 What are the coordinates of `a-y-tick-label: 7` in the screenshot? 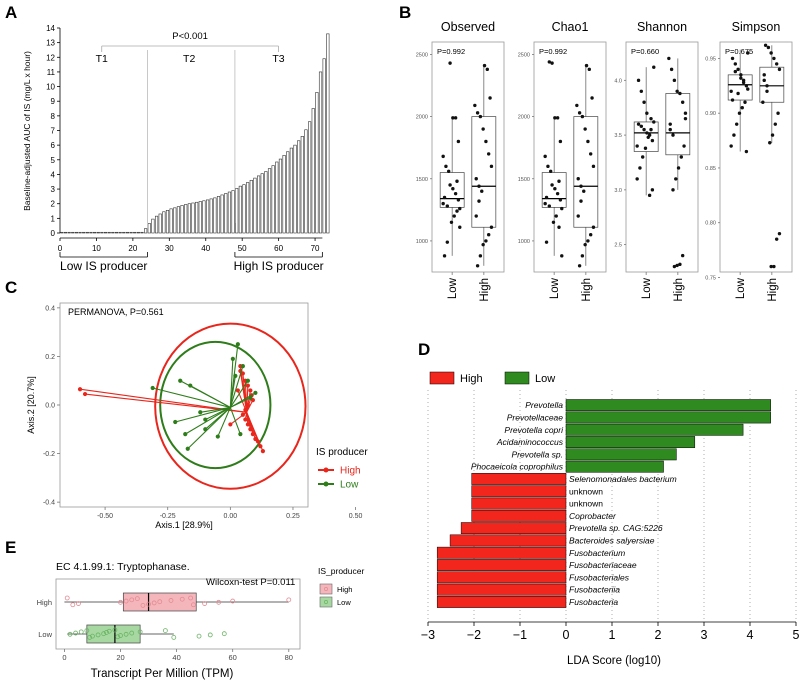 It's located at (53, 131).